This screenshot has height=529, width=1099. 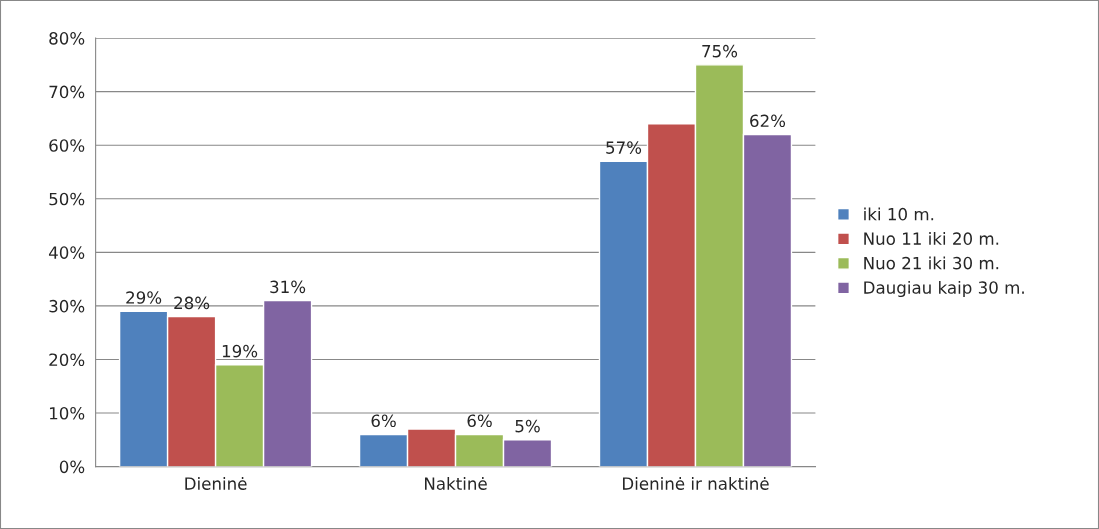 I want to click on y-tick-label: 70%, so click(x=67, y=92).